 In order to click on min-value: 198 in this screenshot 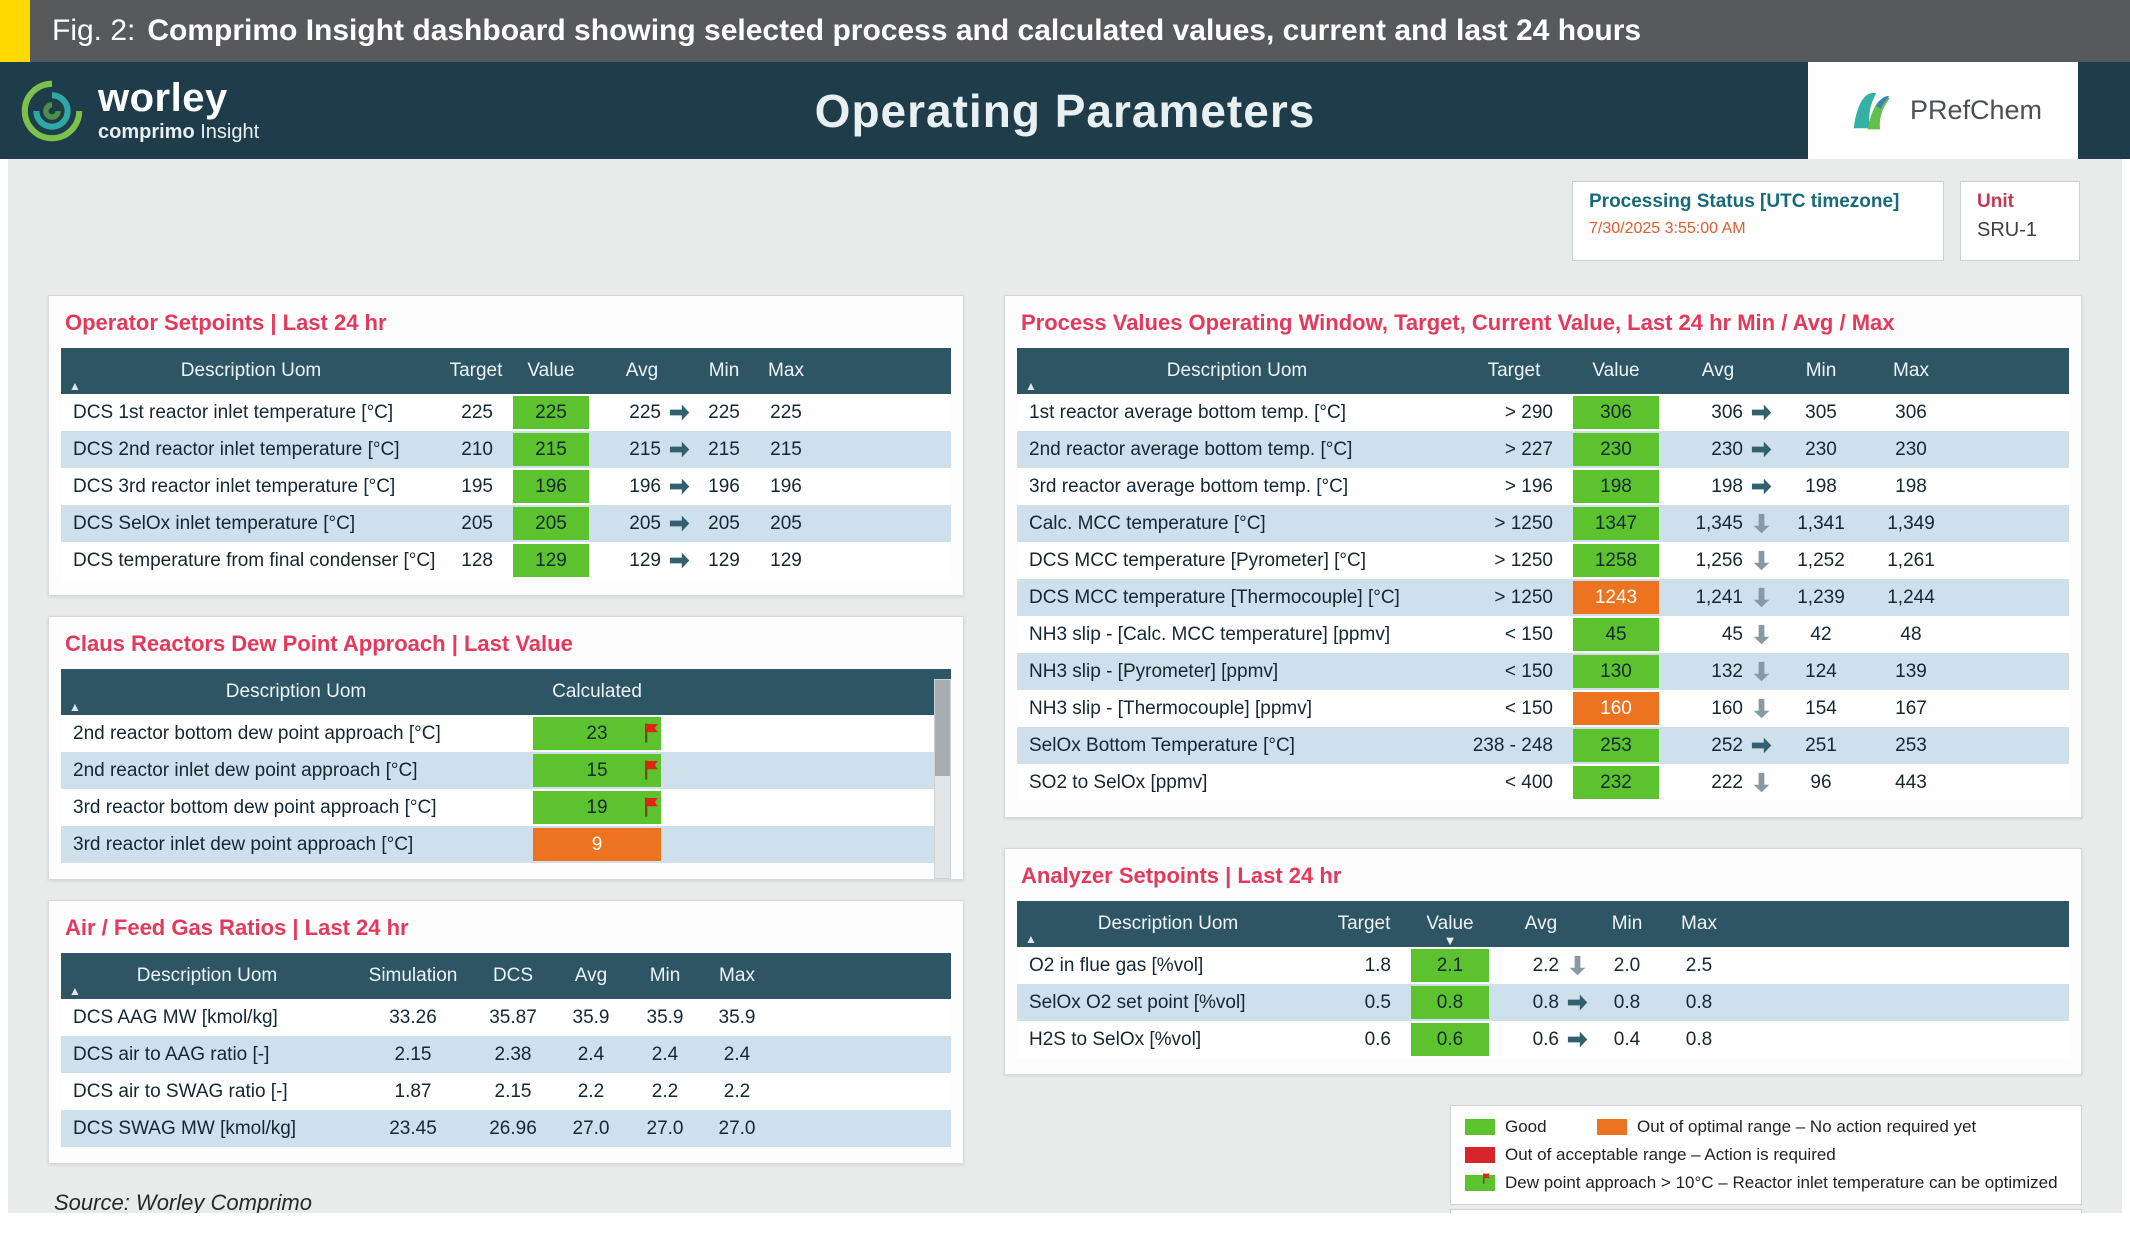, I will do `click(1821, 486)`.